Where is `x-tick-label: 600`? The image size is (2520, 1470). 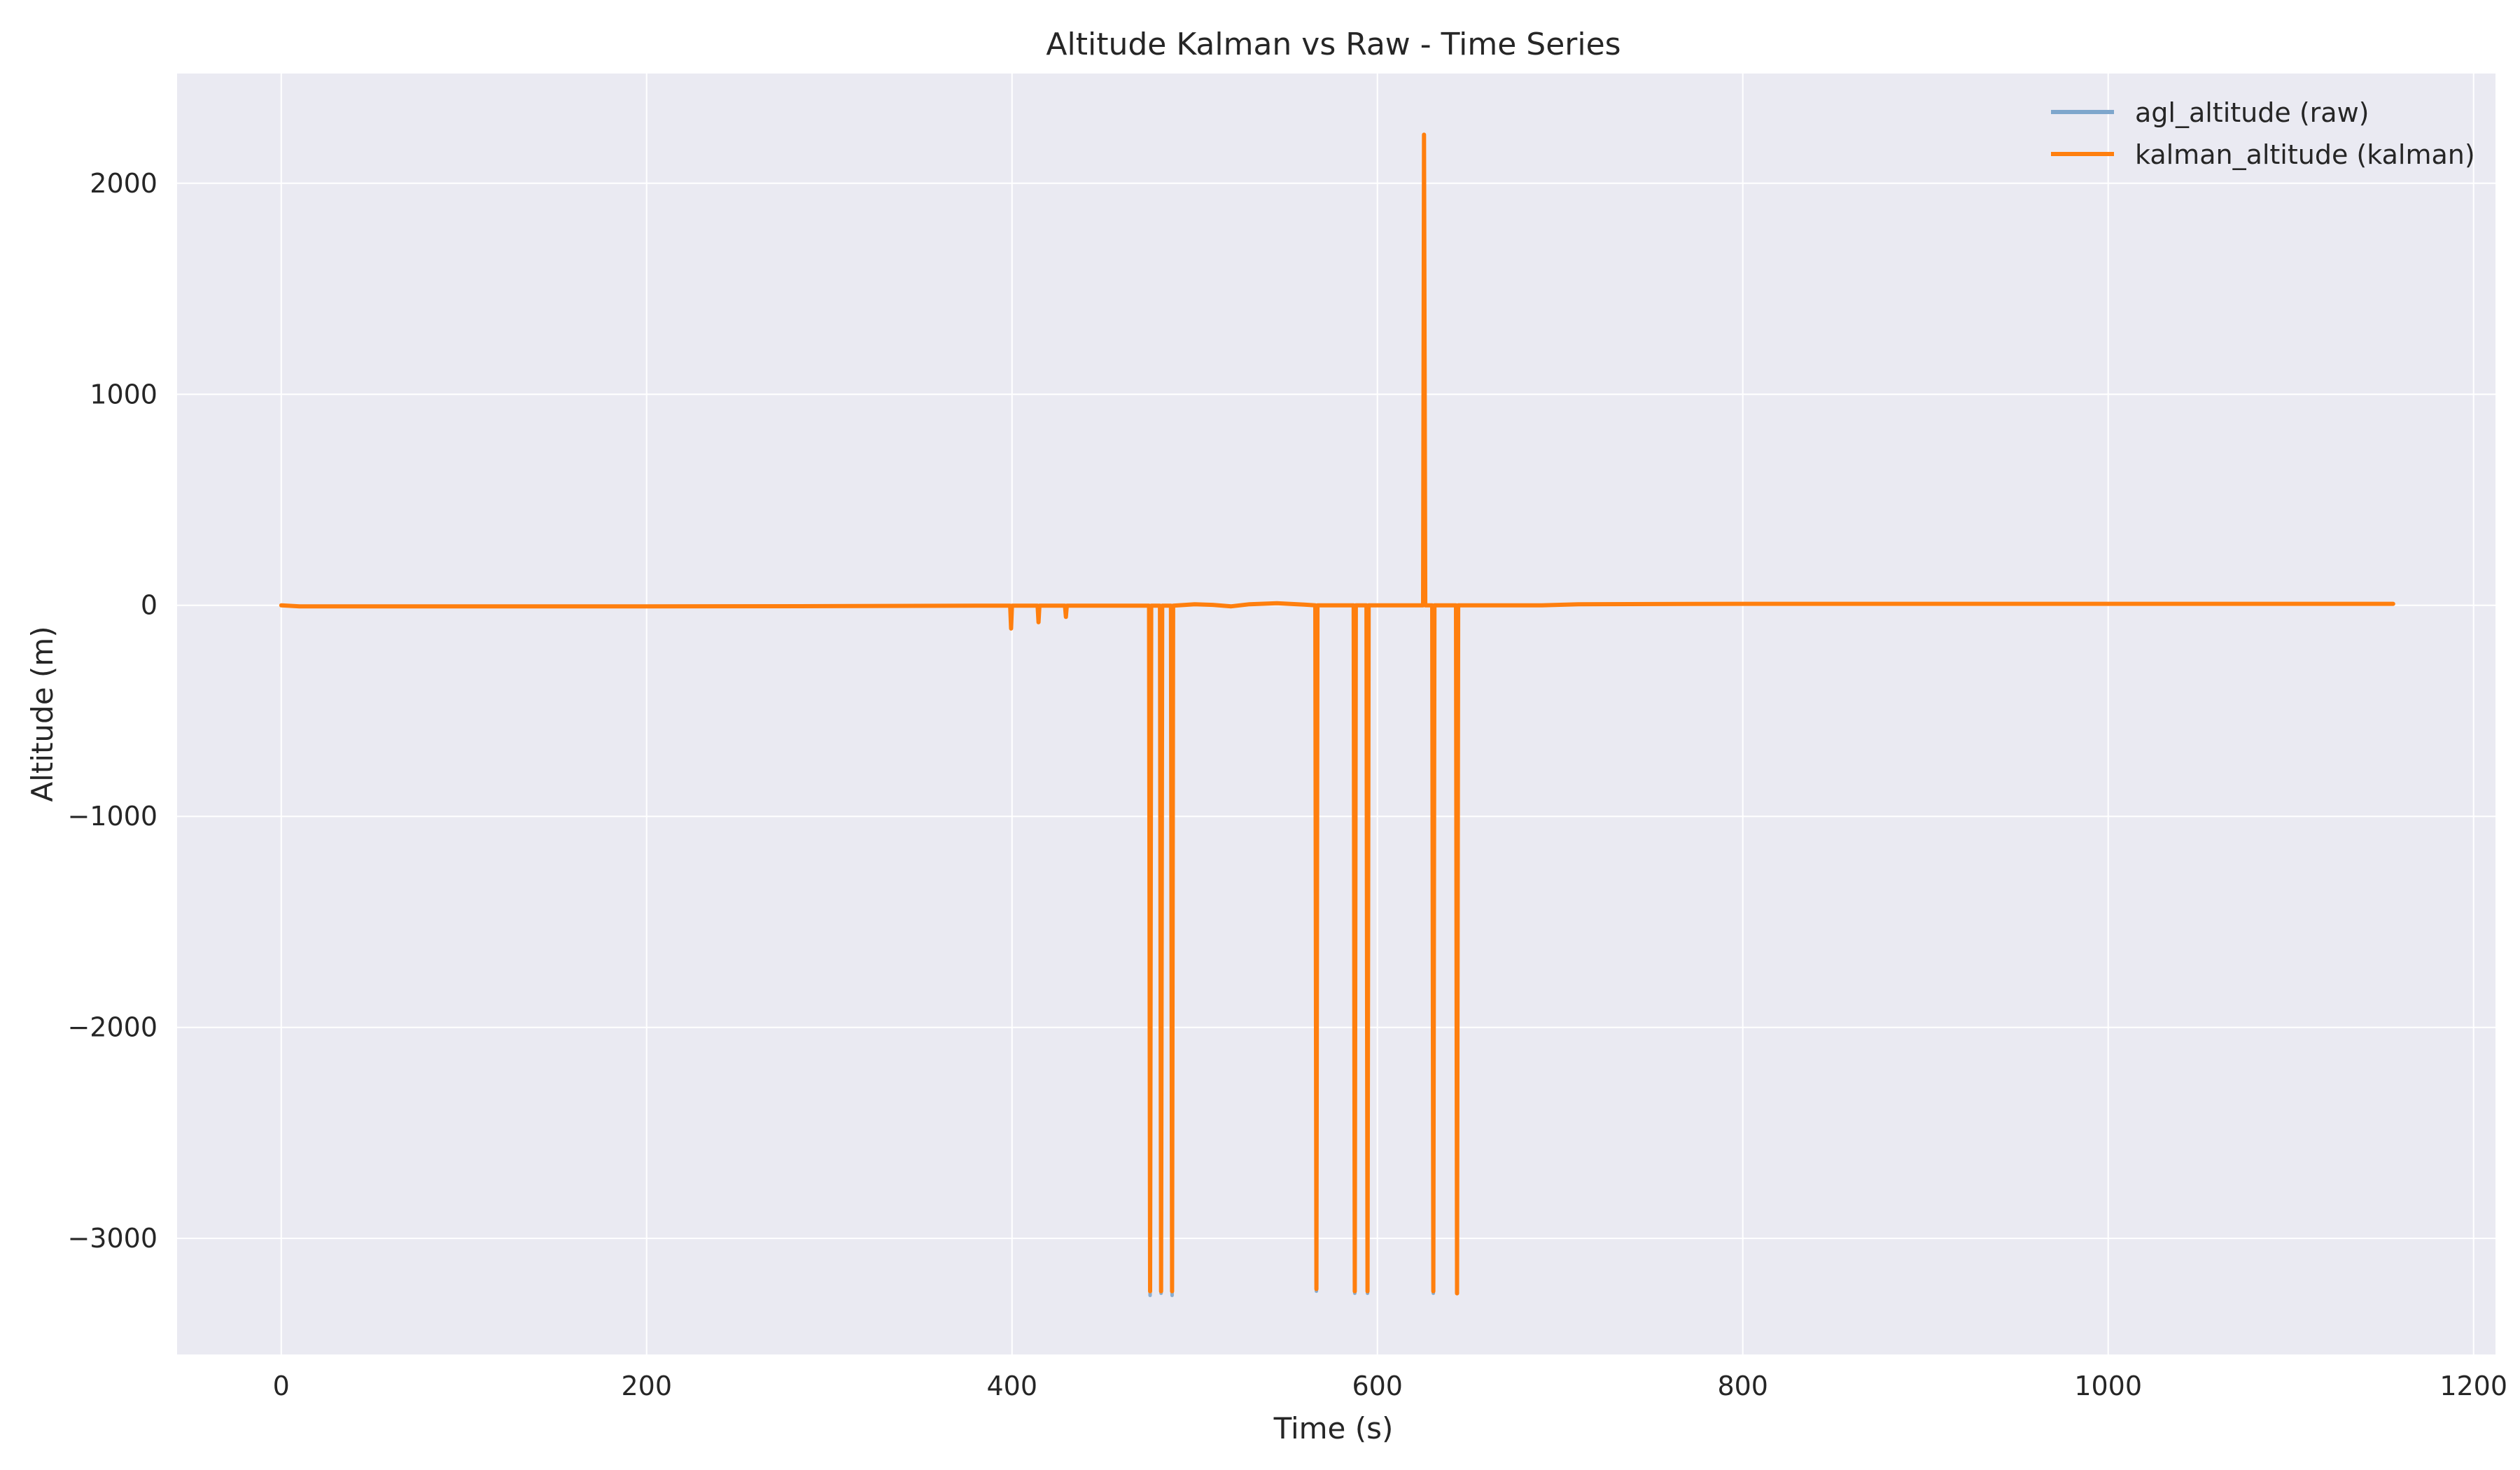 x-tick-label: 600 is located at coordinates (1377, 1386).